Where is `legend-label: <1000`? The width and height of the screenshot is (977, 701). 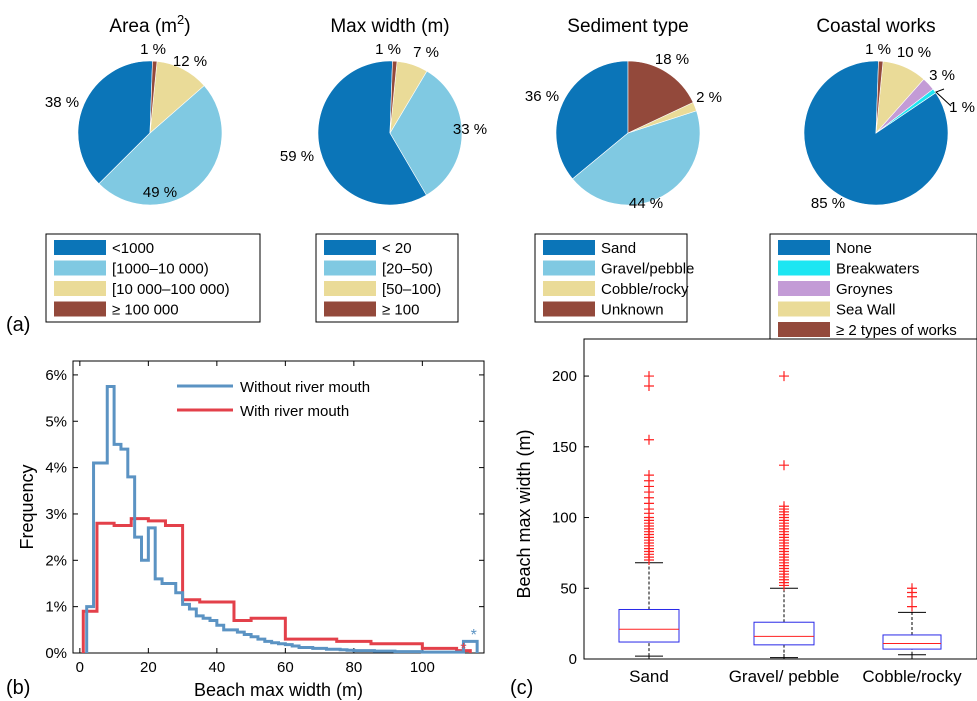 legend-label: <1000 is located at coordinates (133, 248).